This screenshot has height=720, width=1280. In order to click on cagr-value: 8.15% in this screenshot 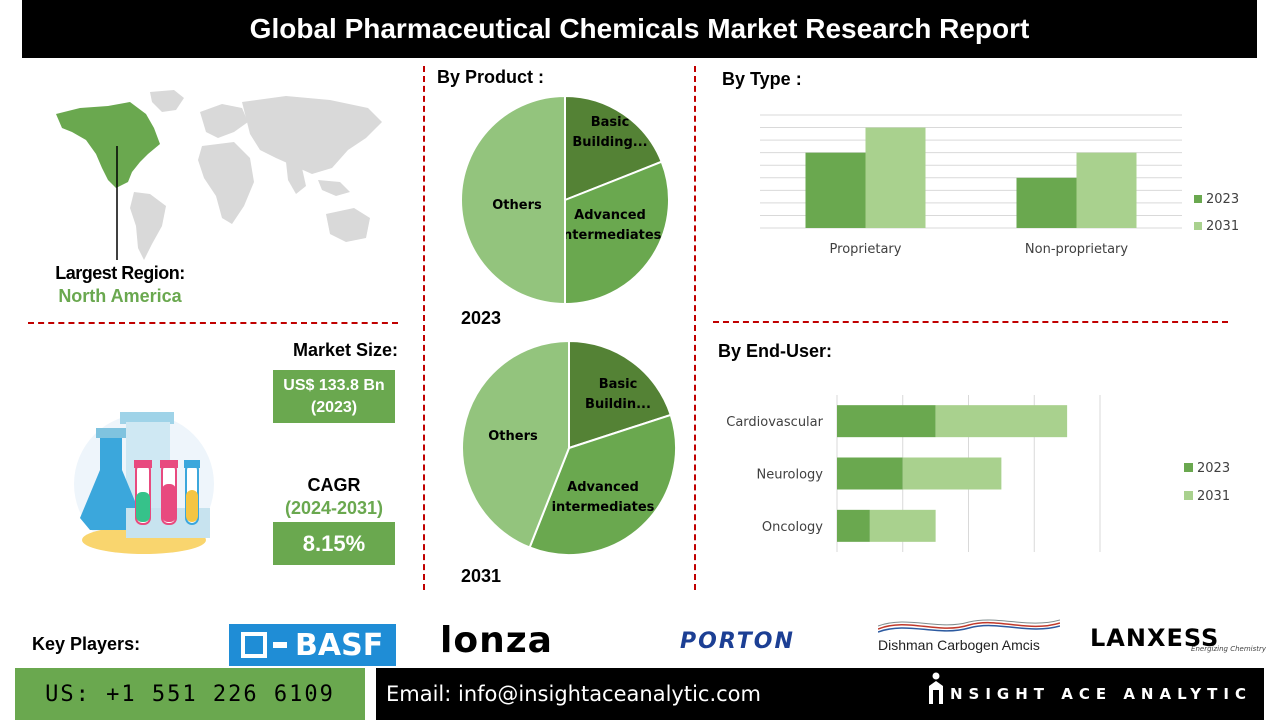, I will do `click(334, 543)`.